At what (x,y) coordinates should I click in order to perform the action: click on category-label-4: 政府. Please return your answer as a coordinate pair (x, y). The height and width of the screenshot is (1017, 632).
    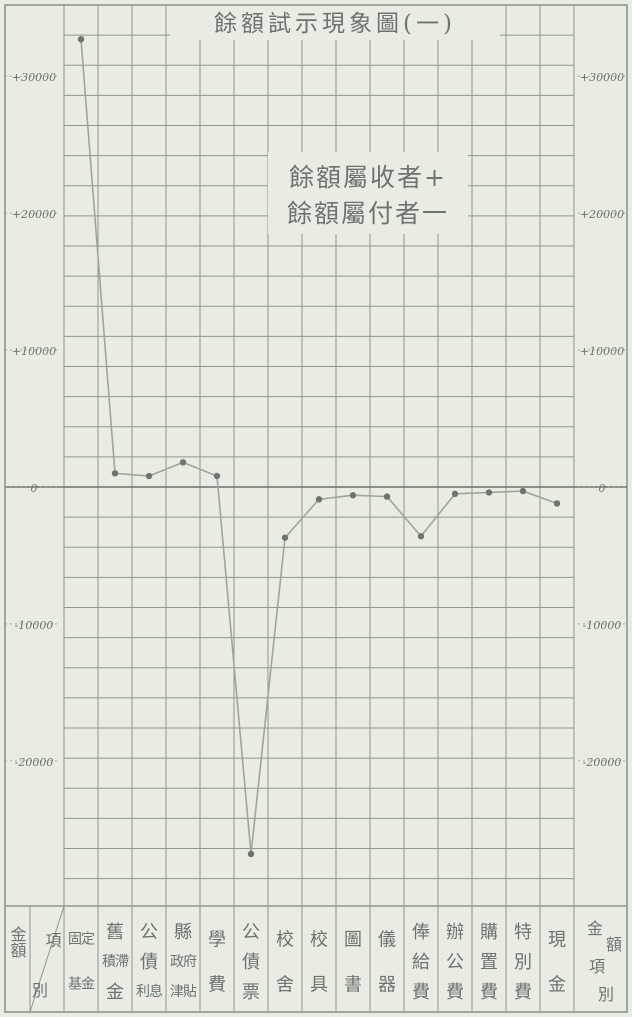
    Looking at the image, I should click on (183, 962).